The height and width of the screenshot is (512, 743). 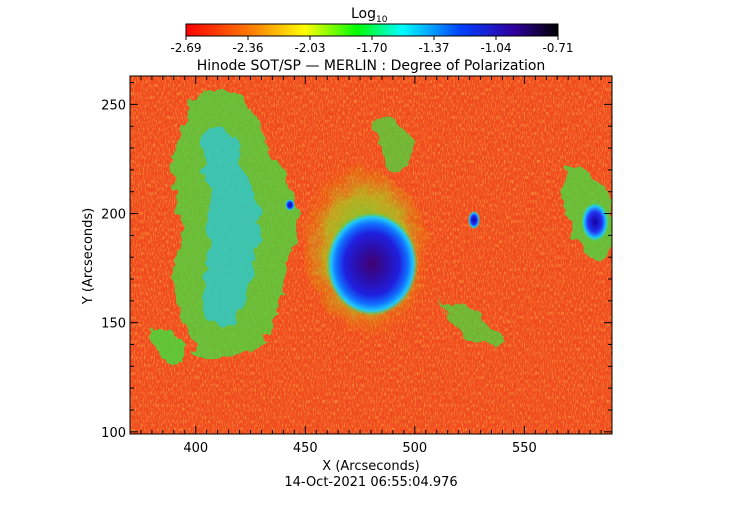 I want to click on sunspot-umbra, so click(x=372, y=264).